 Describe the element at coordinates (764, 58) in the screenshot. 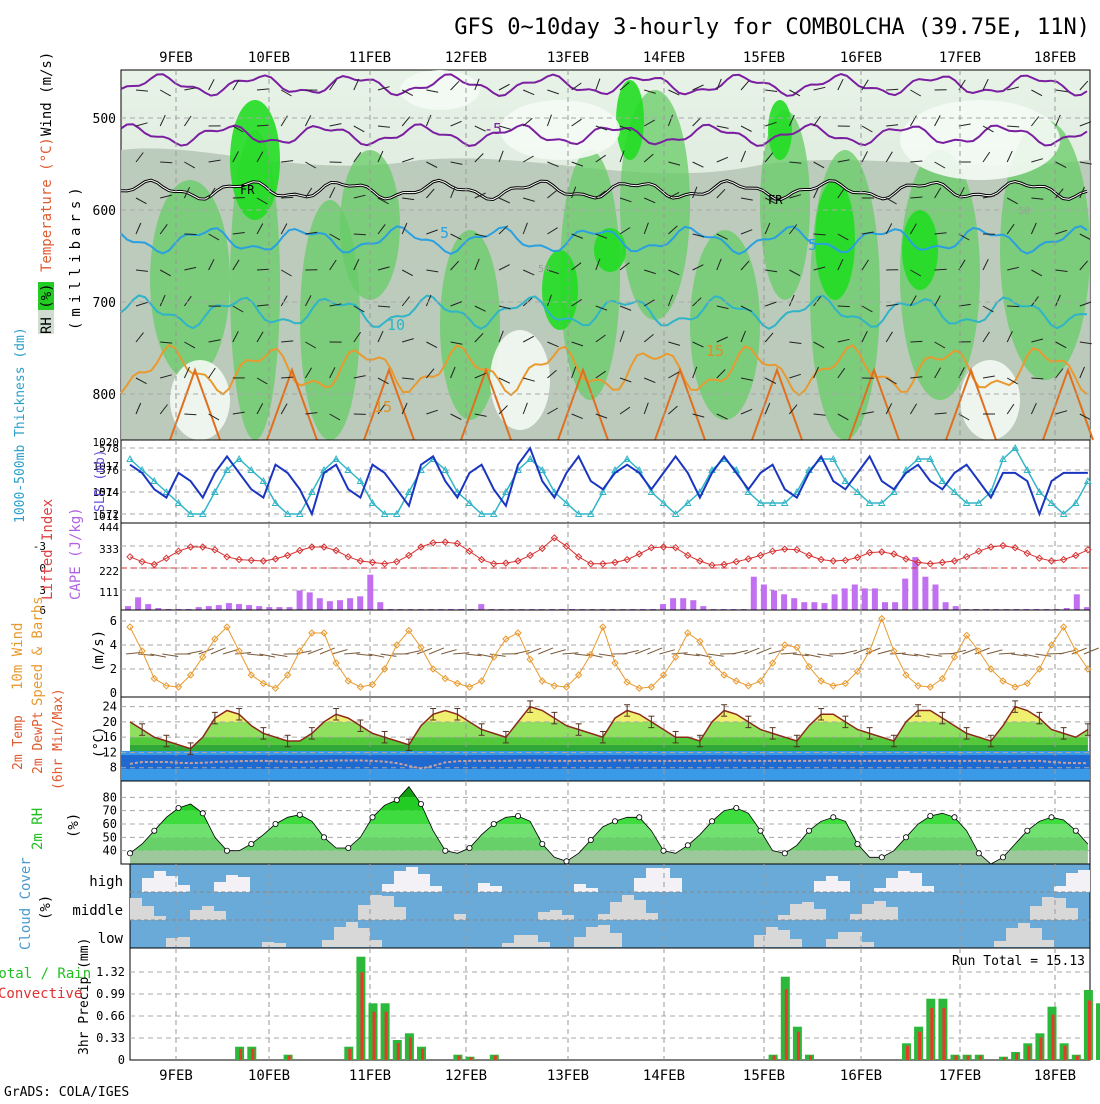

I see `top-date-15FEB: 15FEB` at that location.